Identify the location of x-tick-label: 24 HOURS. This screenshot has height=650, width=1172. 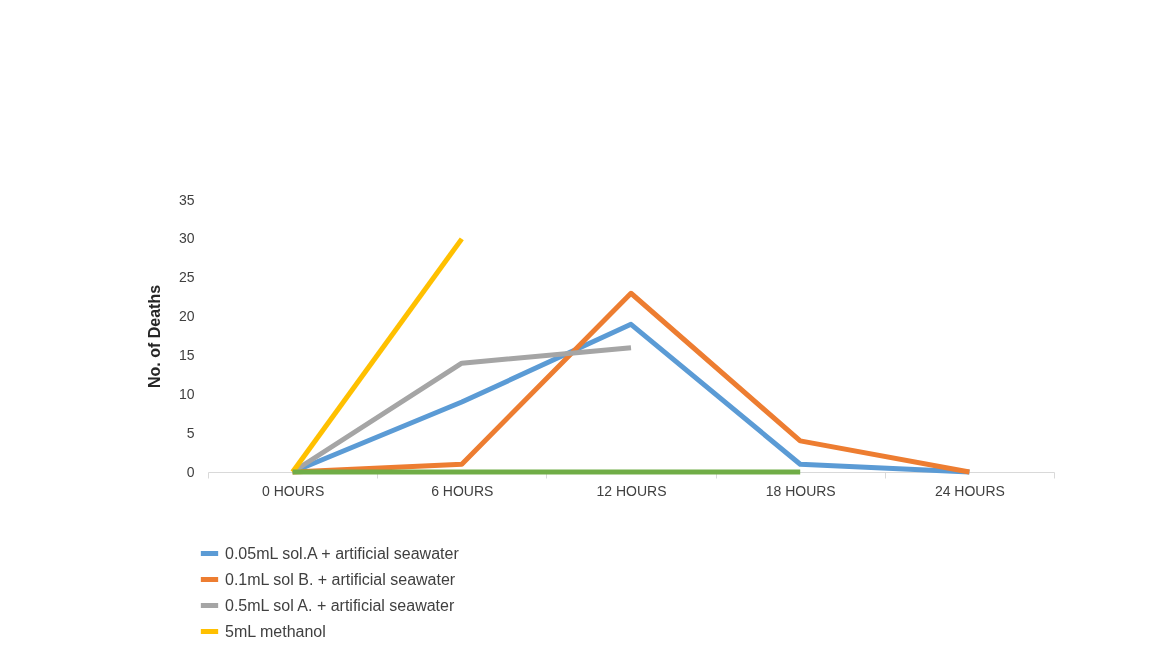
(969, 490).